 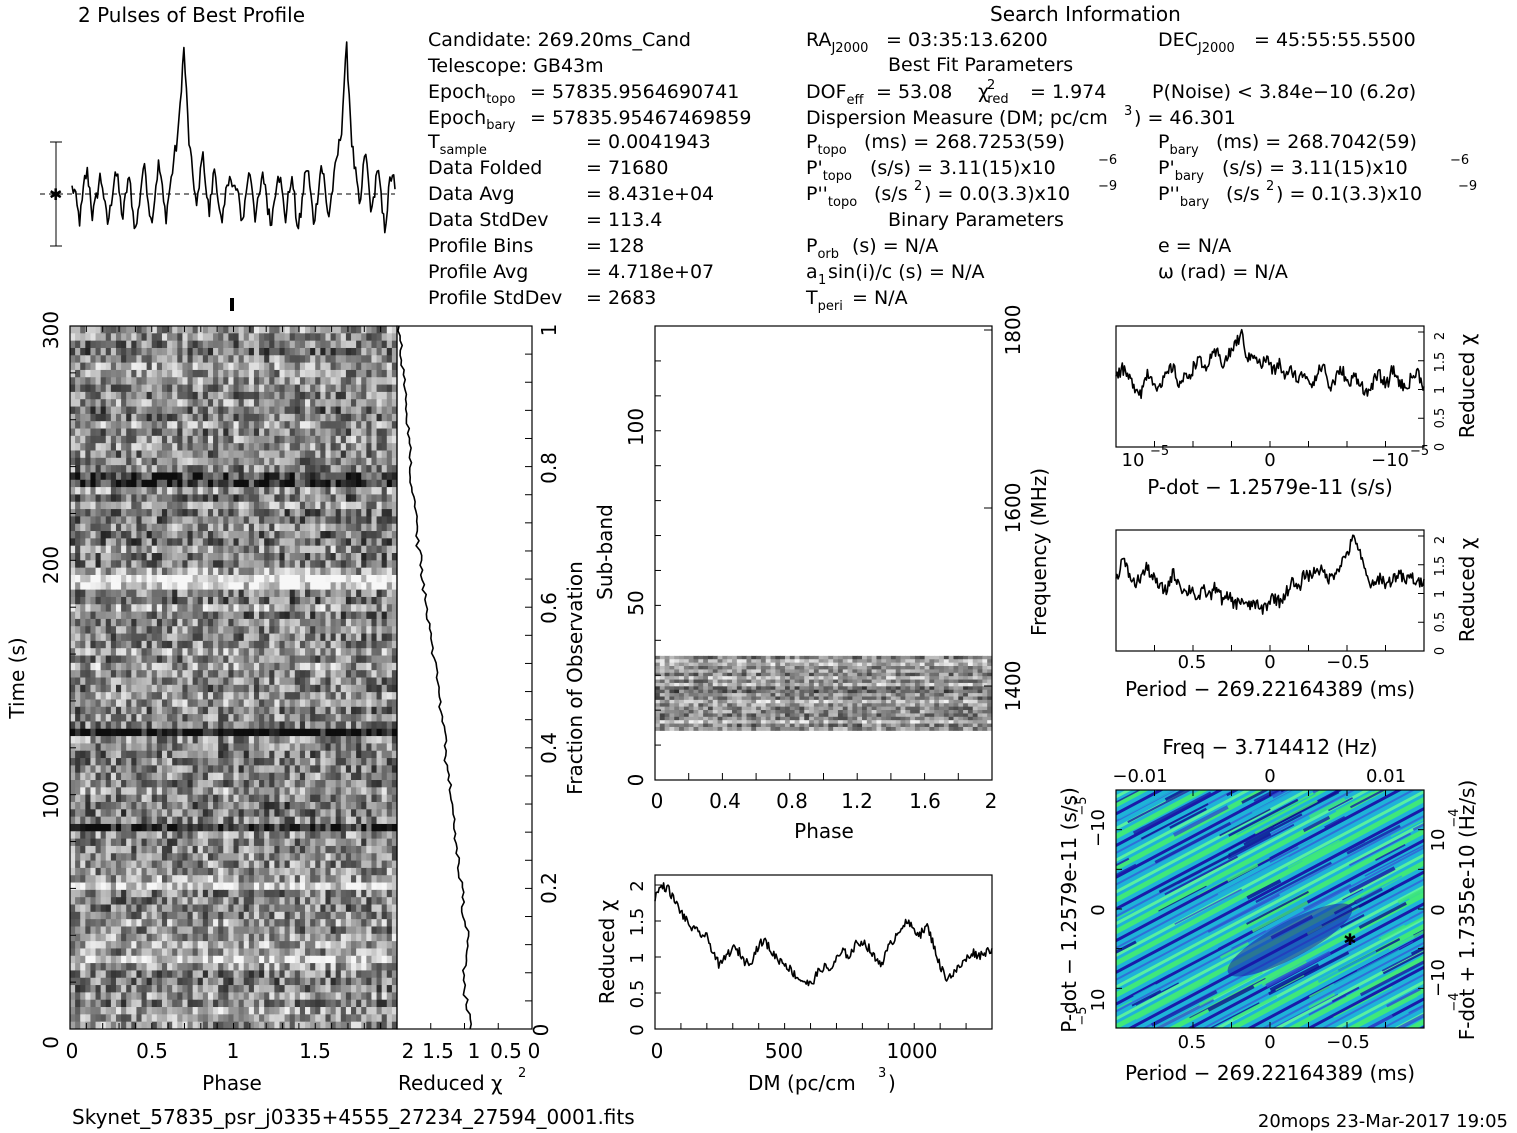 What do you see at coordinates (1068, 92) in the screenshot?
I see `chi2red-value: = 1.974` at bounding box center [1068, 92].